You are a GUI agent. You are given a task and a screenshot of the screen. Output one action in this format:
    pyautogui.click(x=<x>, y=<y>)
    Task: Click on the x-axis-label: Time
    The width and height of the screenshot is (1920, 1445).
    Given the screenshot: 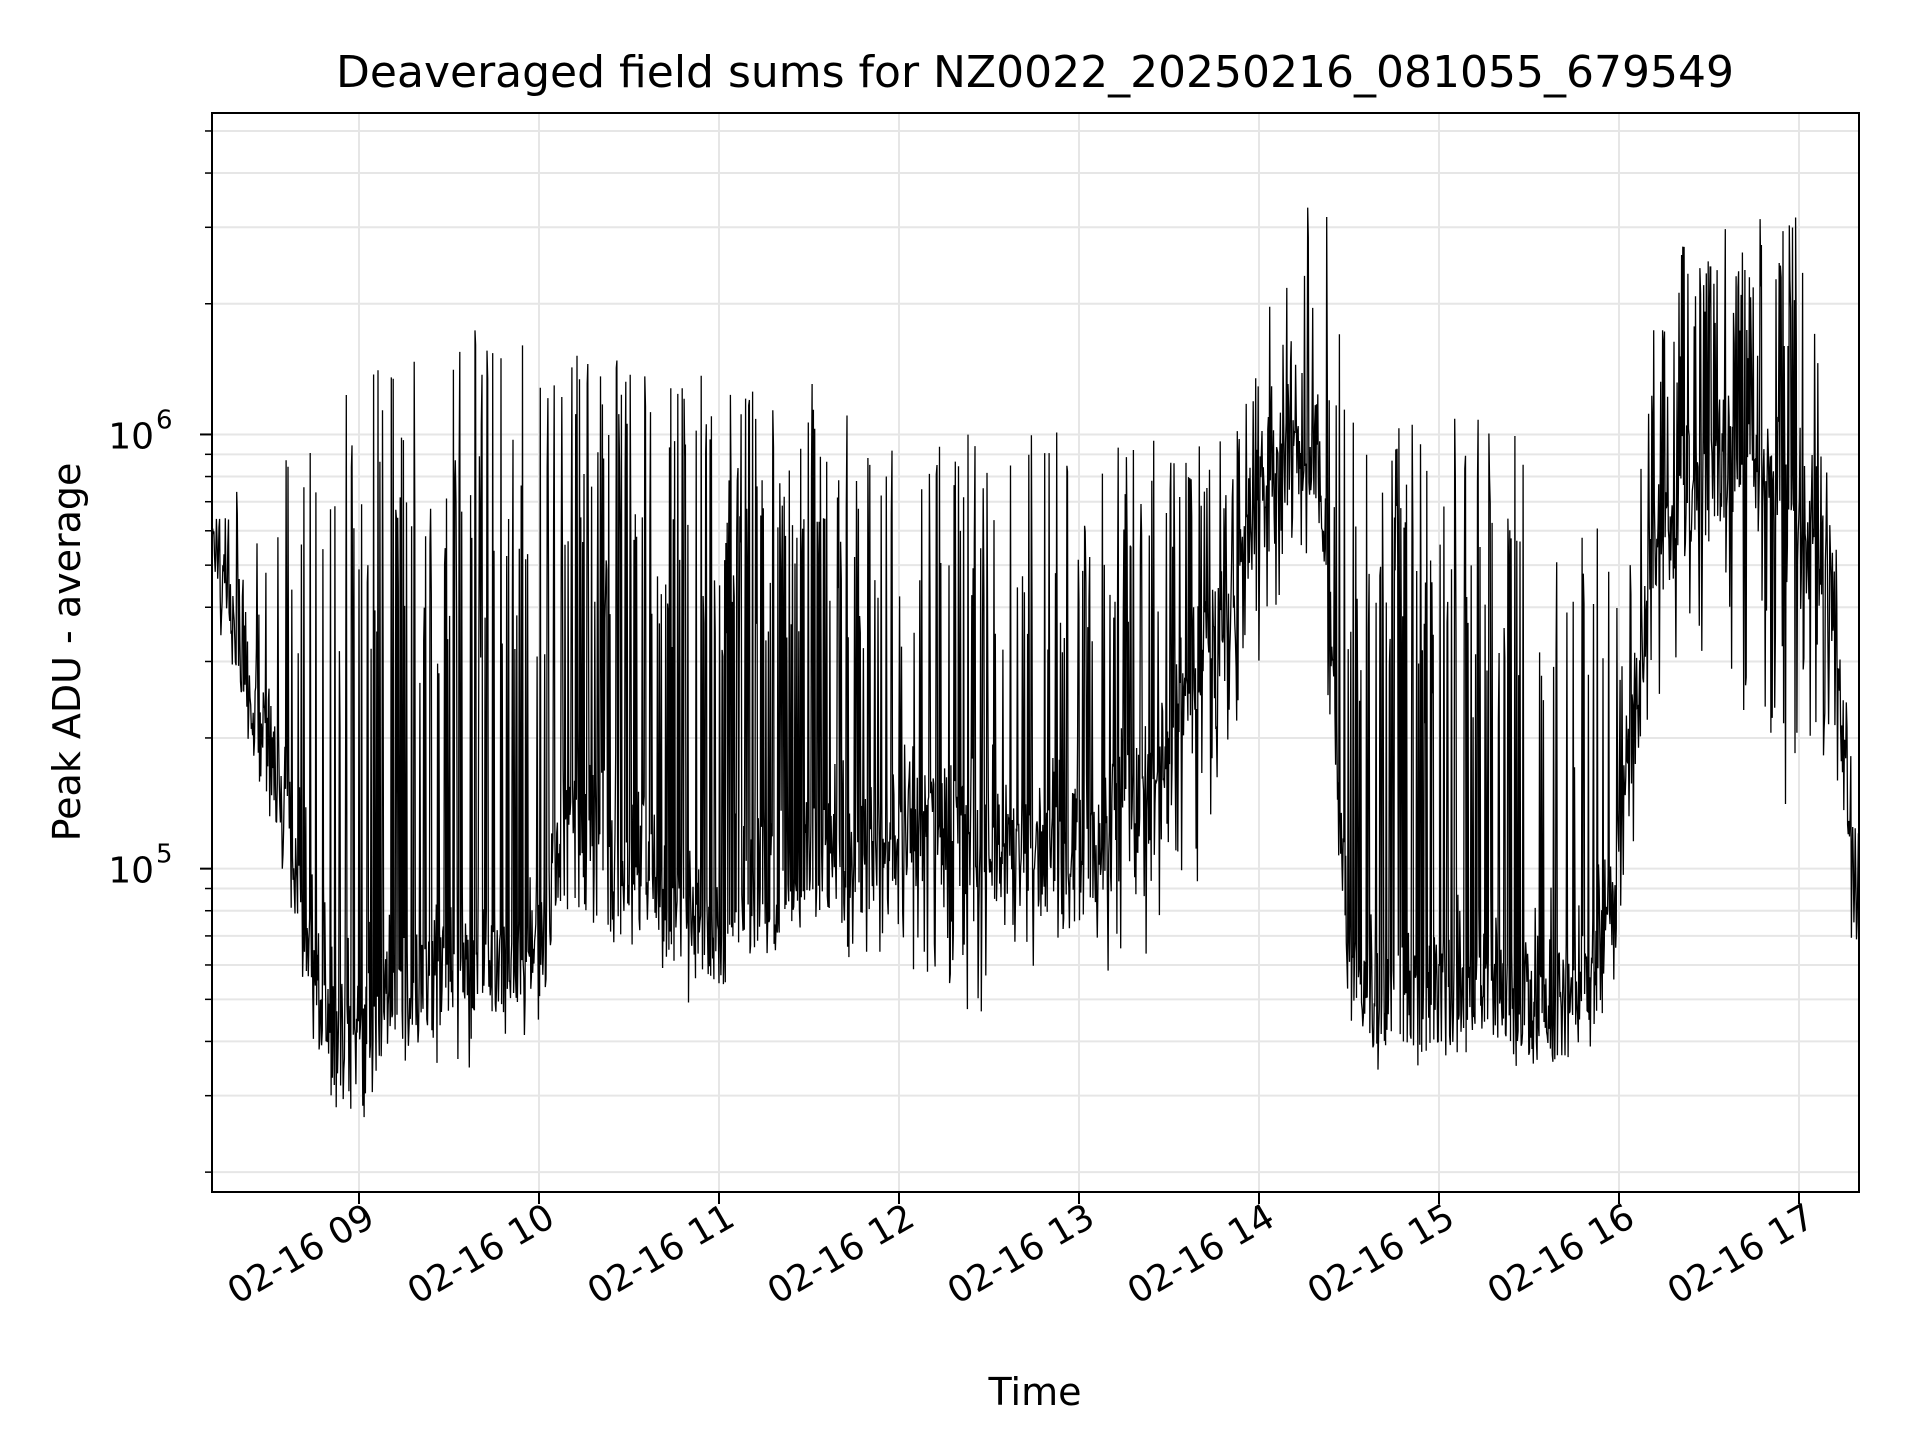 What is the action you would take?
    pyautogui.click(x=1035, y=1392)
    